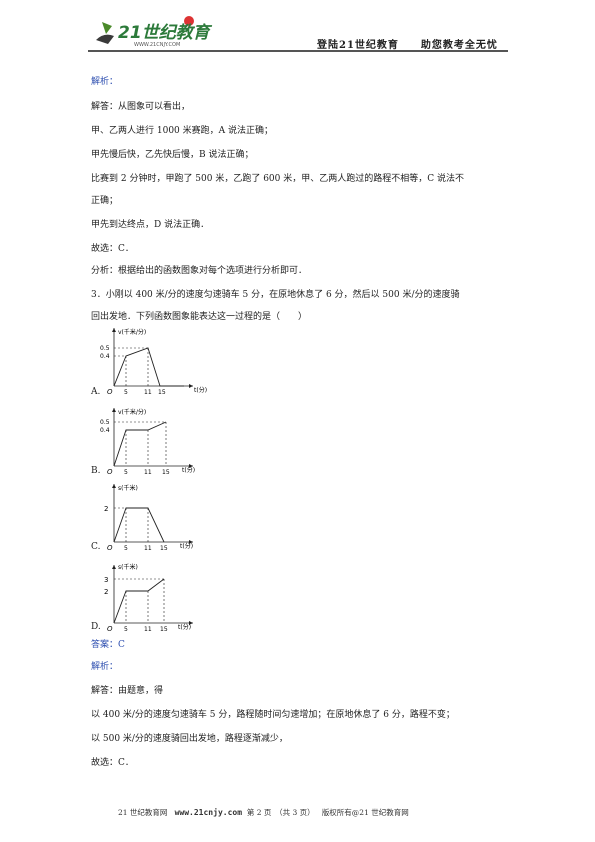 The height and width of the screenshot is (842, 595). Describe the element at coordinates (208, 812) in the screenshot. I see `footer-url: www.21cnjy.com` at that location.